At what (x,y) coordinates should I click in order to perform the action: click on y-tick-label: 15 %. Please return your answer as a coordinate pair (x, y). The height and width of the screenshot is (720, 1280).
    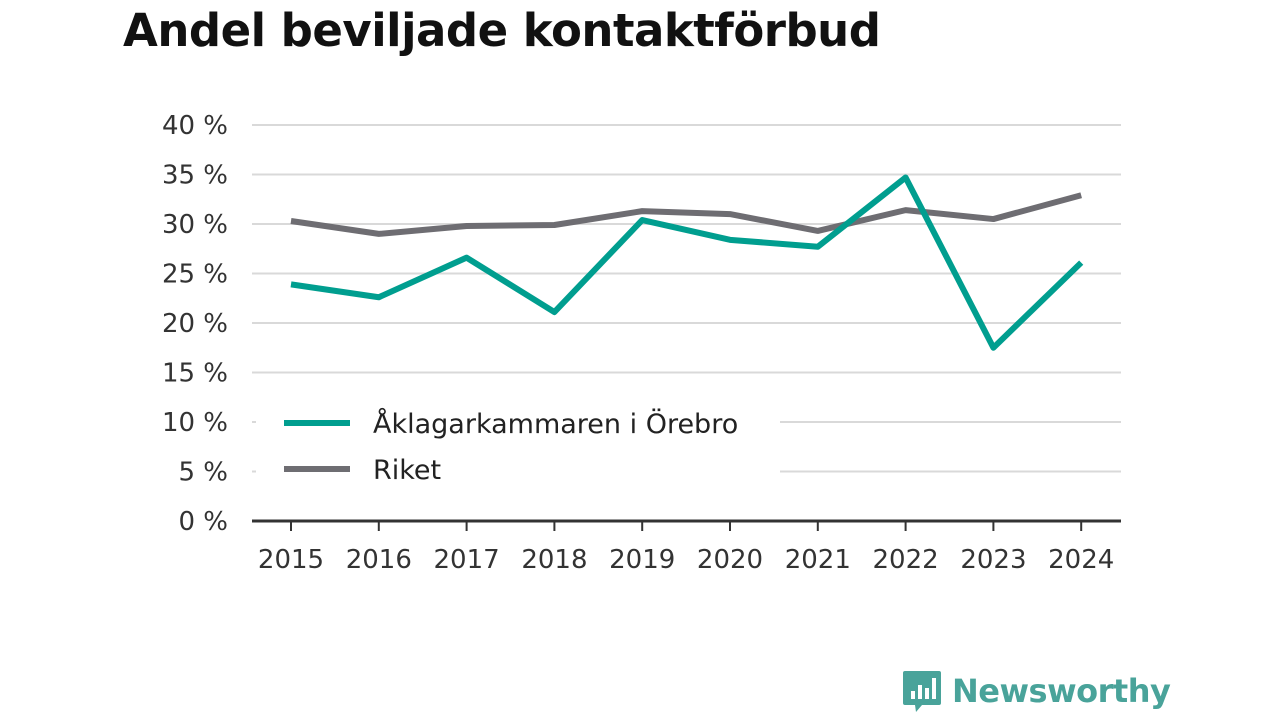
    Looking at the image, I should click on (195, 374).